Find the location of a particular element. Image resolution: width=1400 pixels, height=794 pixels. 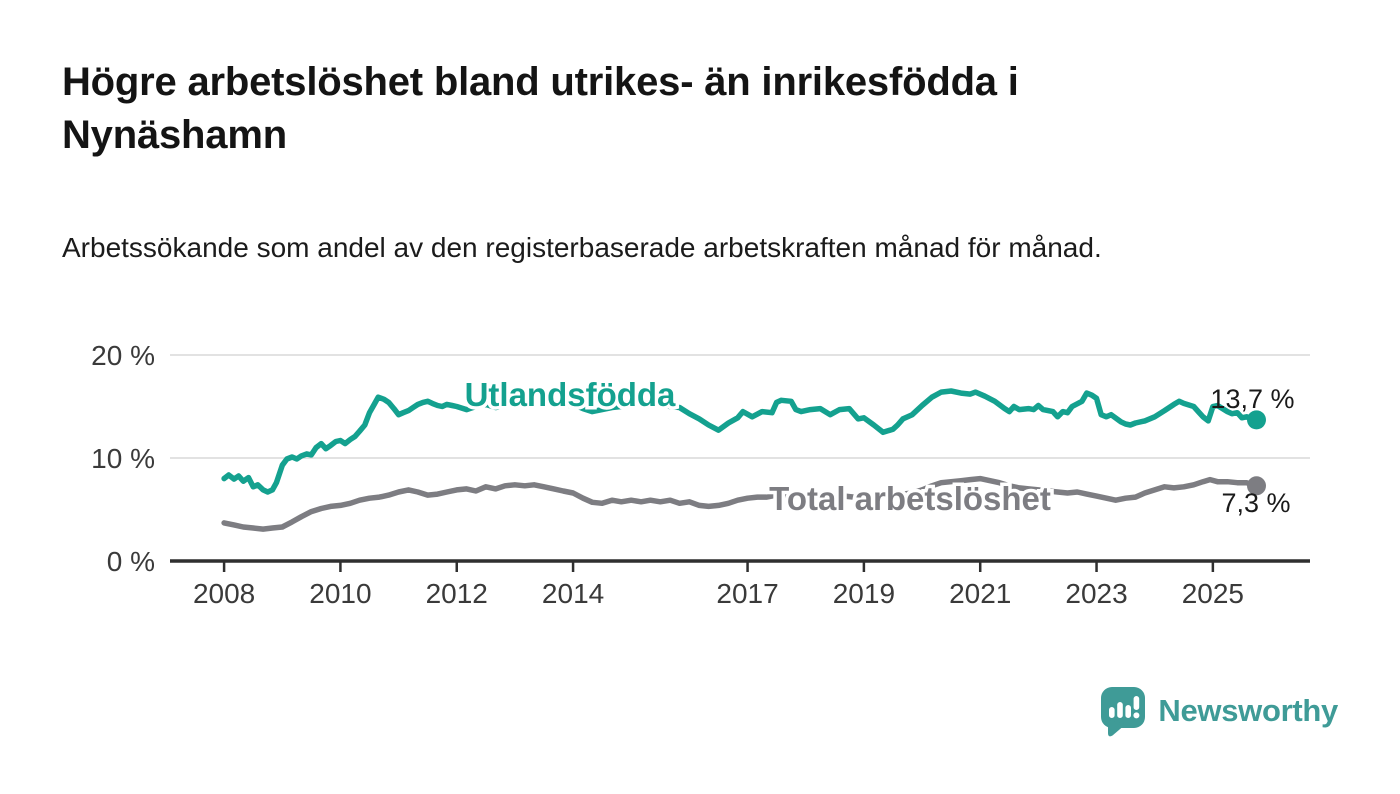

y-axis-tick-label: 0 % is located at coordinates (131, 561).